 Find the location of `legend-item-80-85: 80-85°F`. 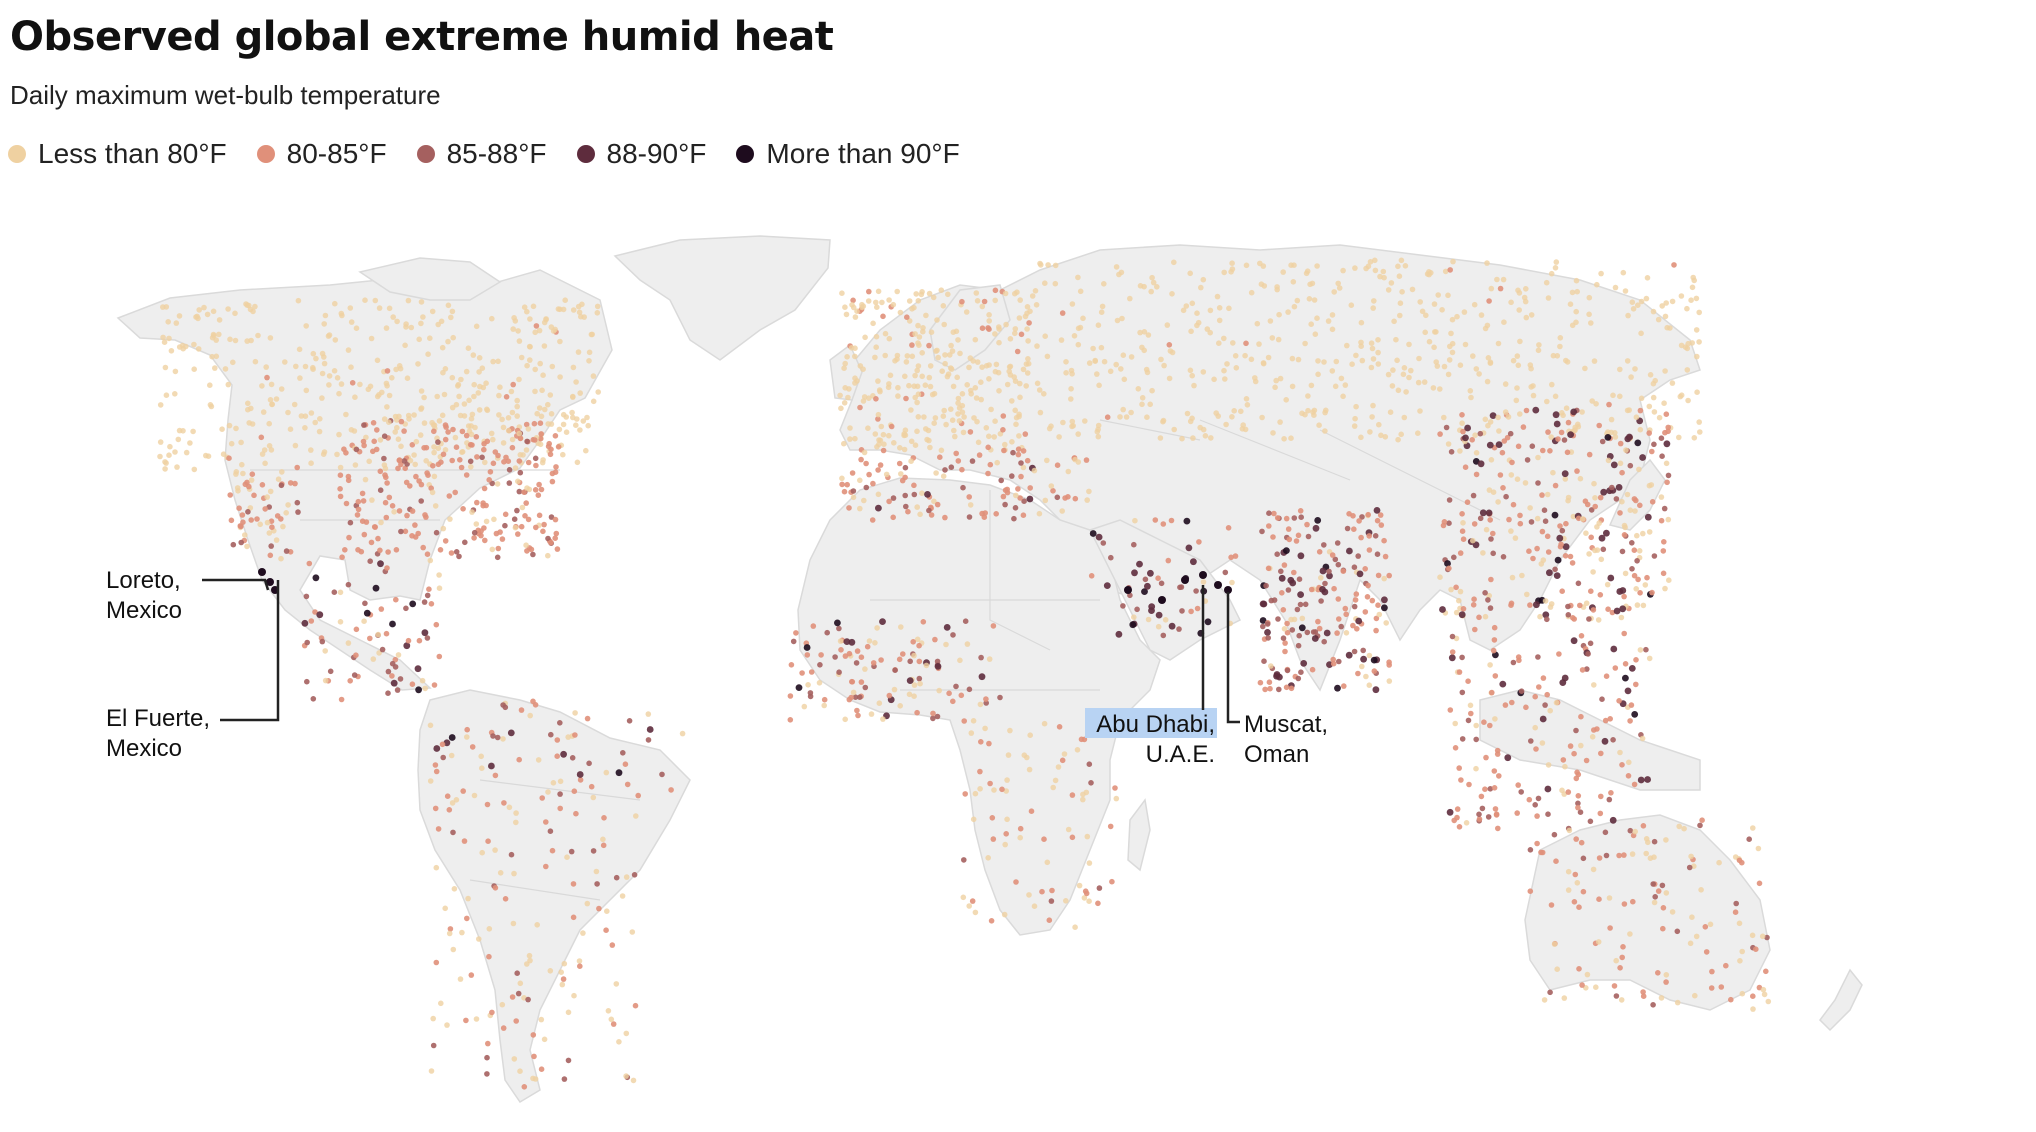

legend-item-80-85: 80-85°F is located at coordinates (321, 154).